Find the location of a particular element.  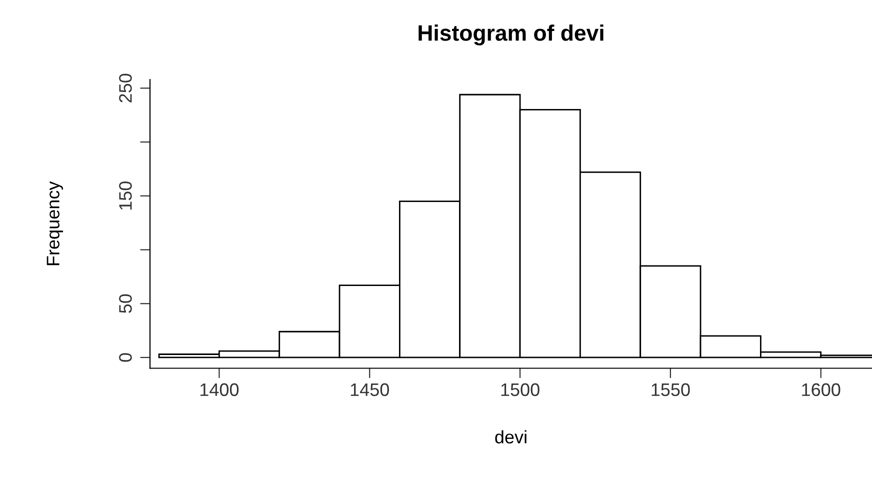

x-tick-label: 1550 is located at coordinates (671, 389).